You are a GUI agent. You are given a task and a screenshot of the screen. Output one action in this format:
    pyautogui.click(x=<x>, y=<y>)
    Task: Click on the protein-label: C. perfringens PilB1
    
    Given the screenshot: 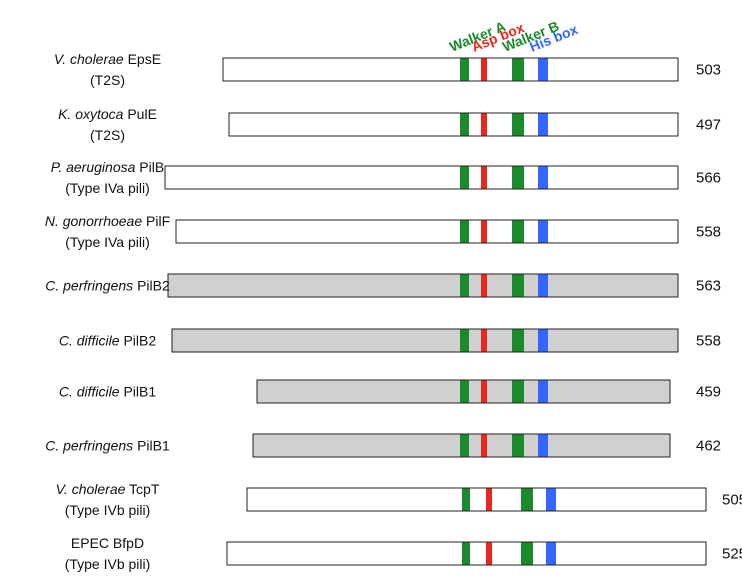 What is the action you would take?
    pyautogui.click(x=107, y=446)
    